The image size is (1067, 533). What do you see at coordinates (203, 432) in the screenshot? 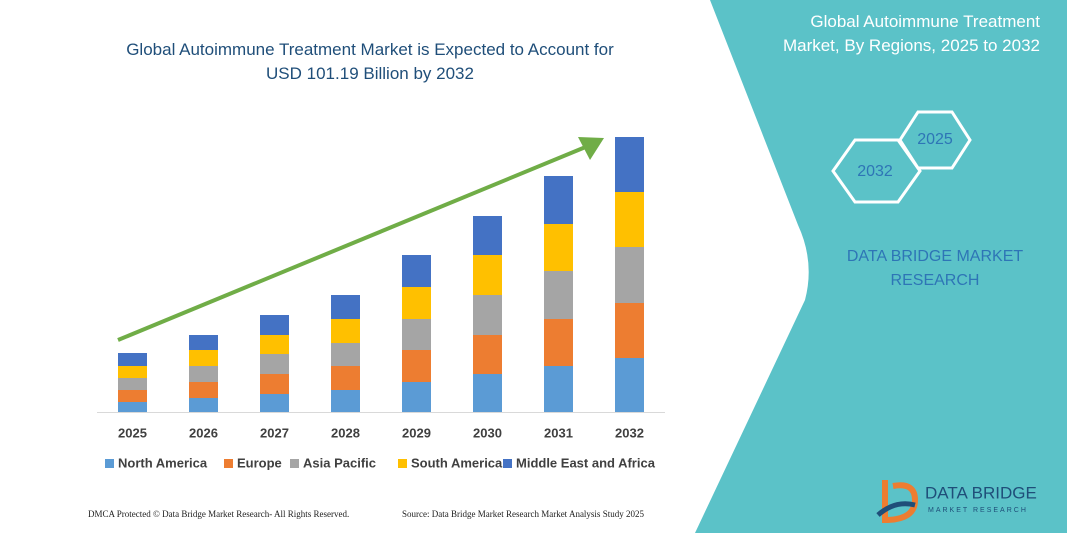
I see `x-tick-label: 2026` at bounding box center [203, 432].